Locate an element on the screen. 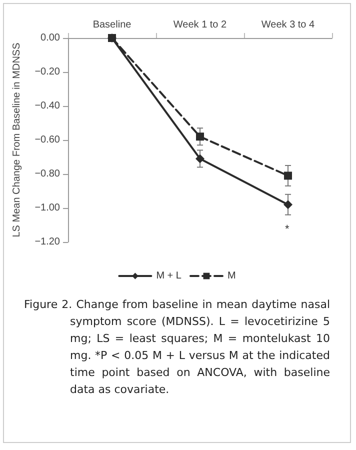 The height and width of the screenshot is (450, 356). y-tick-label: −0.80 is located at coordinates (47, 174).